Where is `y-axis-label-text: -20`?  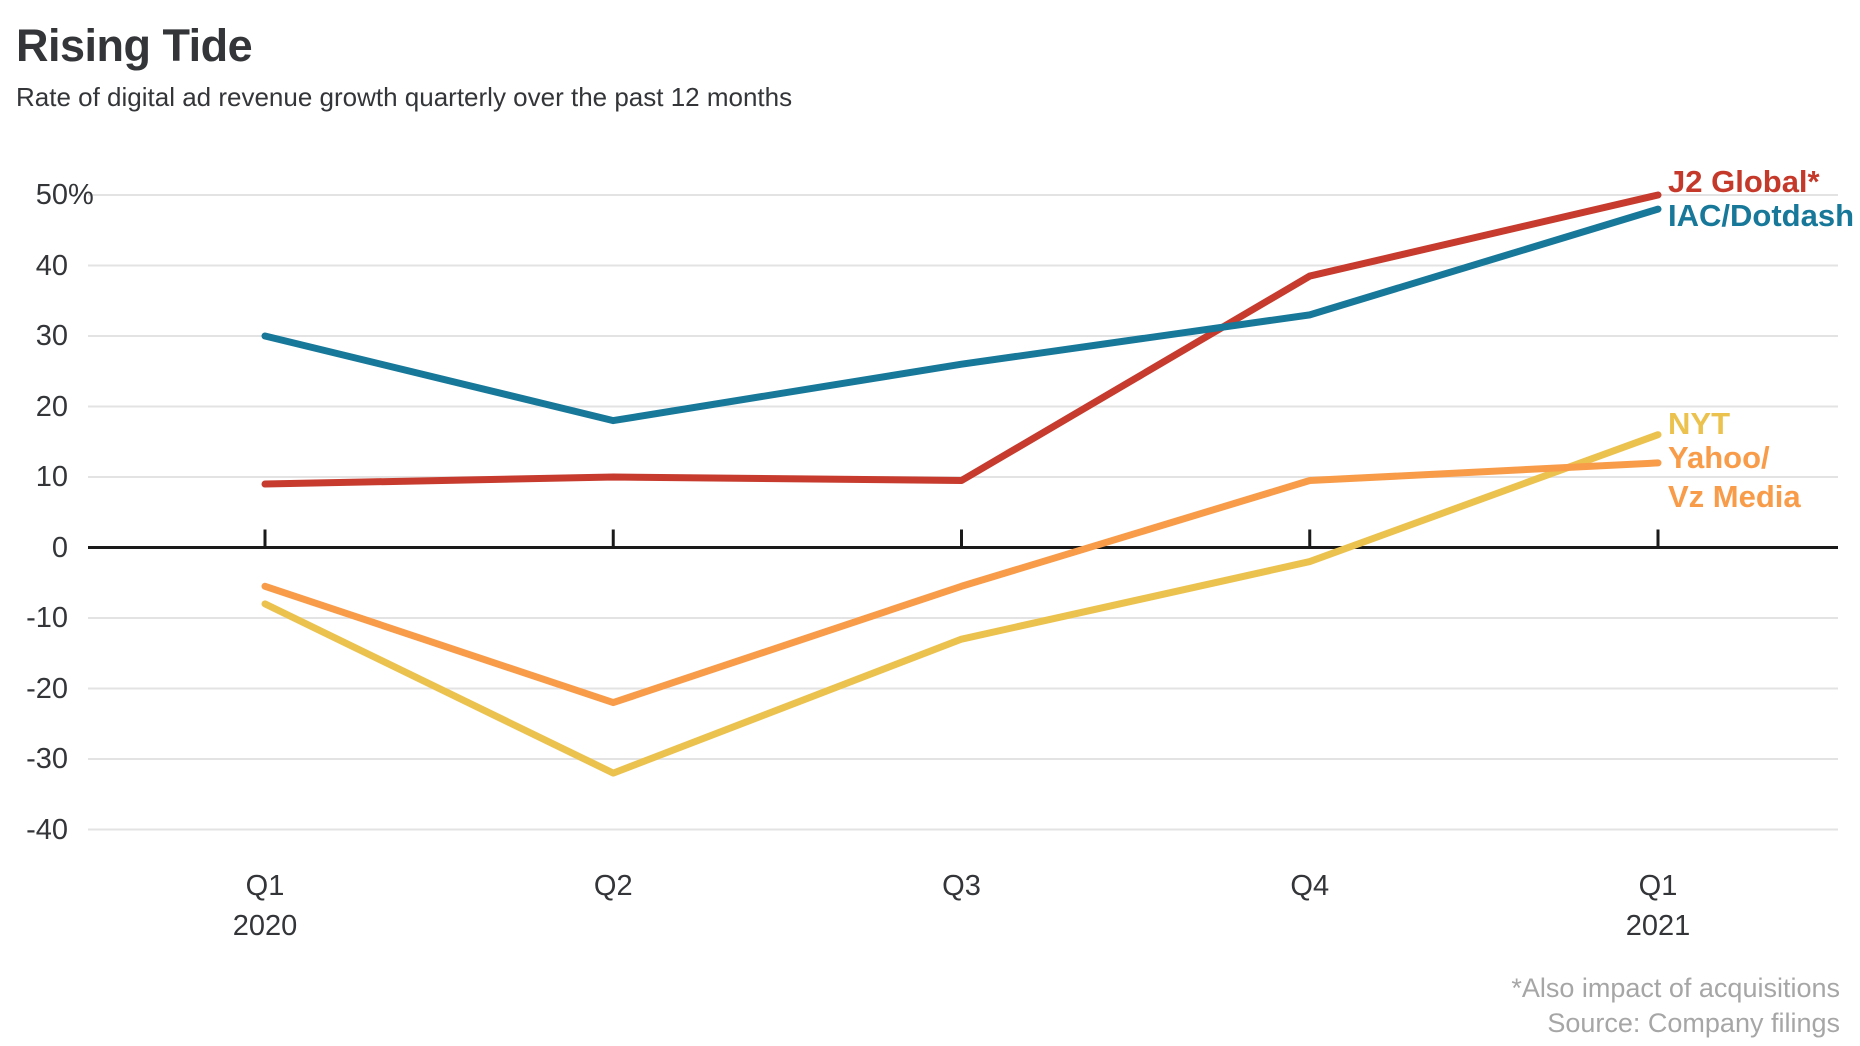
y-axis-label-text: -20 is located at coordinates (47, 688).